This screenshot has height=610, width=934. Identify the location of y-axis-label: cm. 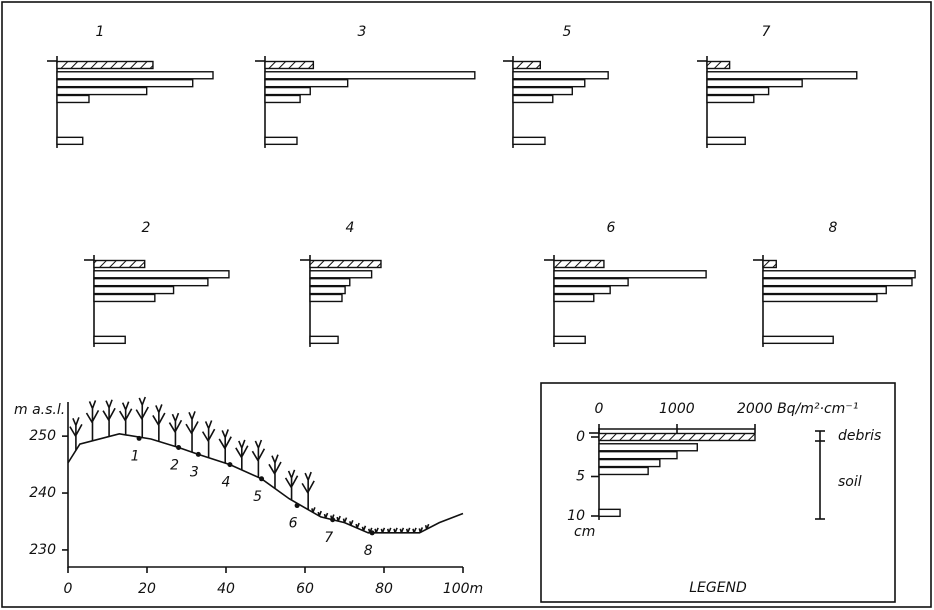
(584, 532).